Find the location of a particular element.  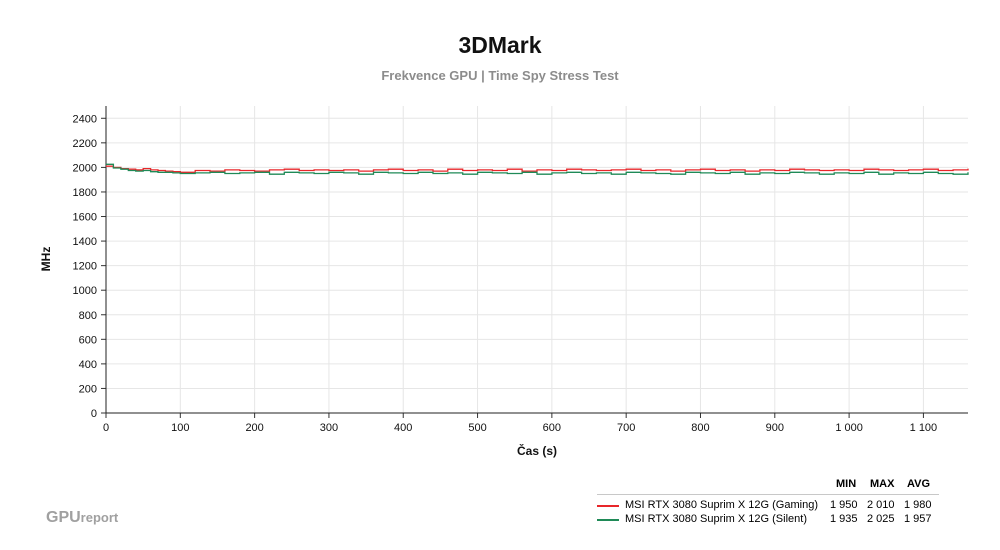

x-tick-label: 1 100 is located at coordinates (924, 428).